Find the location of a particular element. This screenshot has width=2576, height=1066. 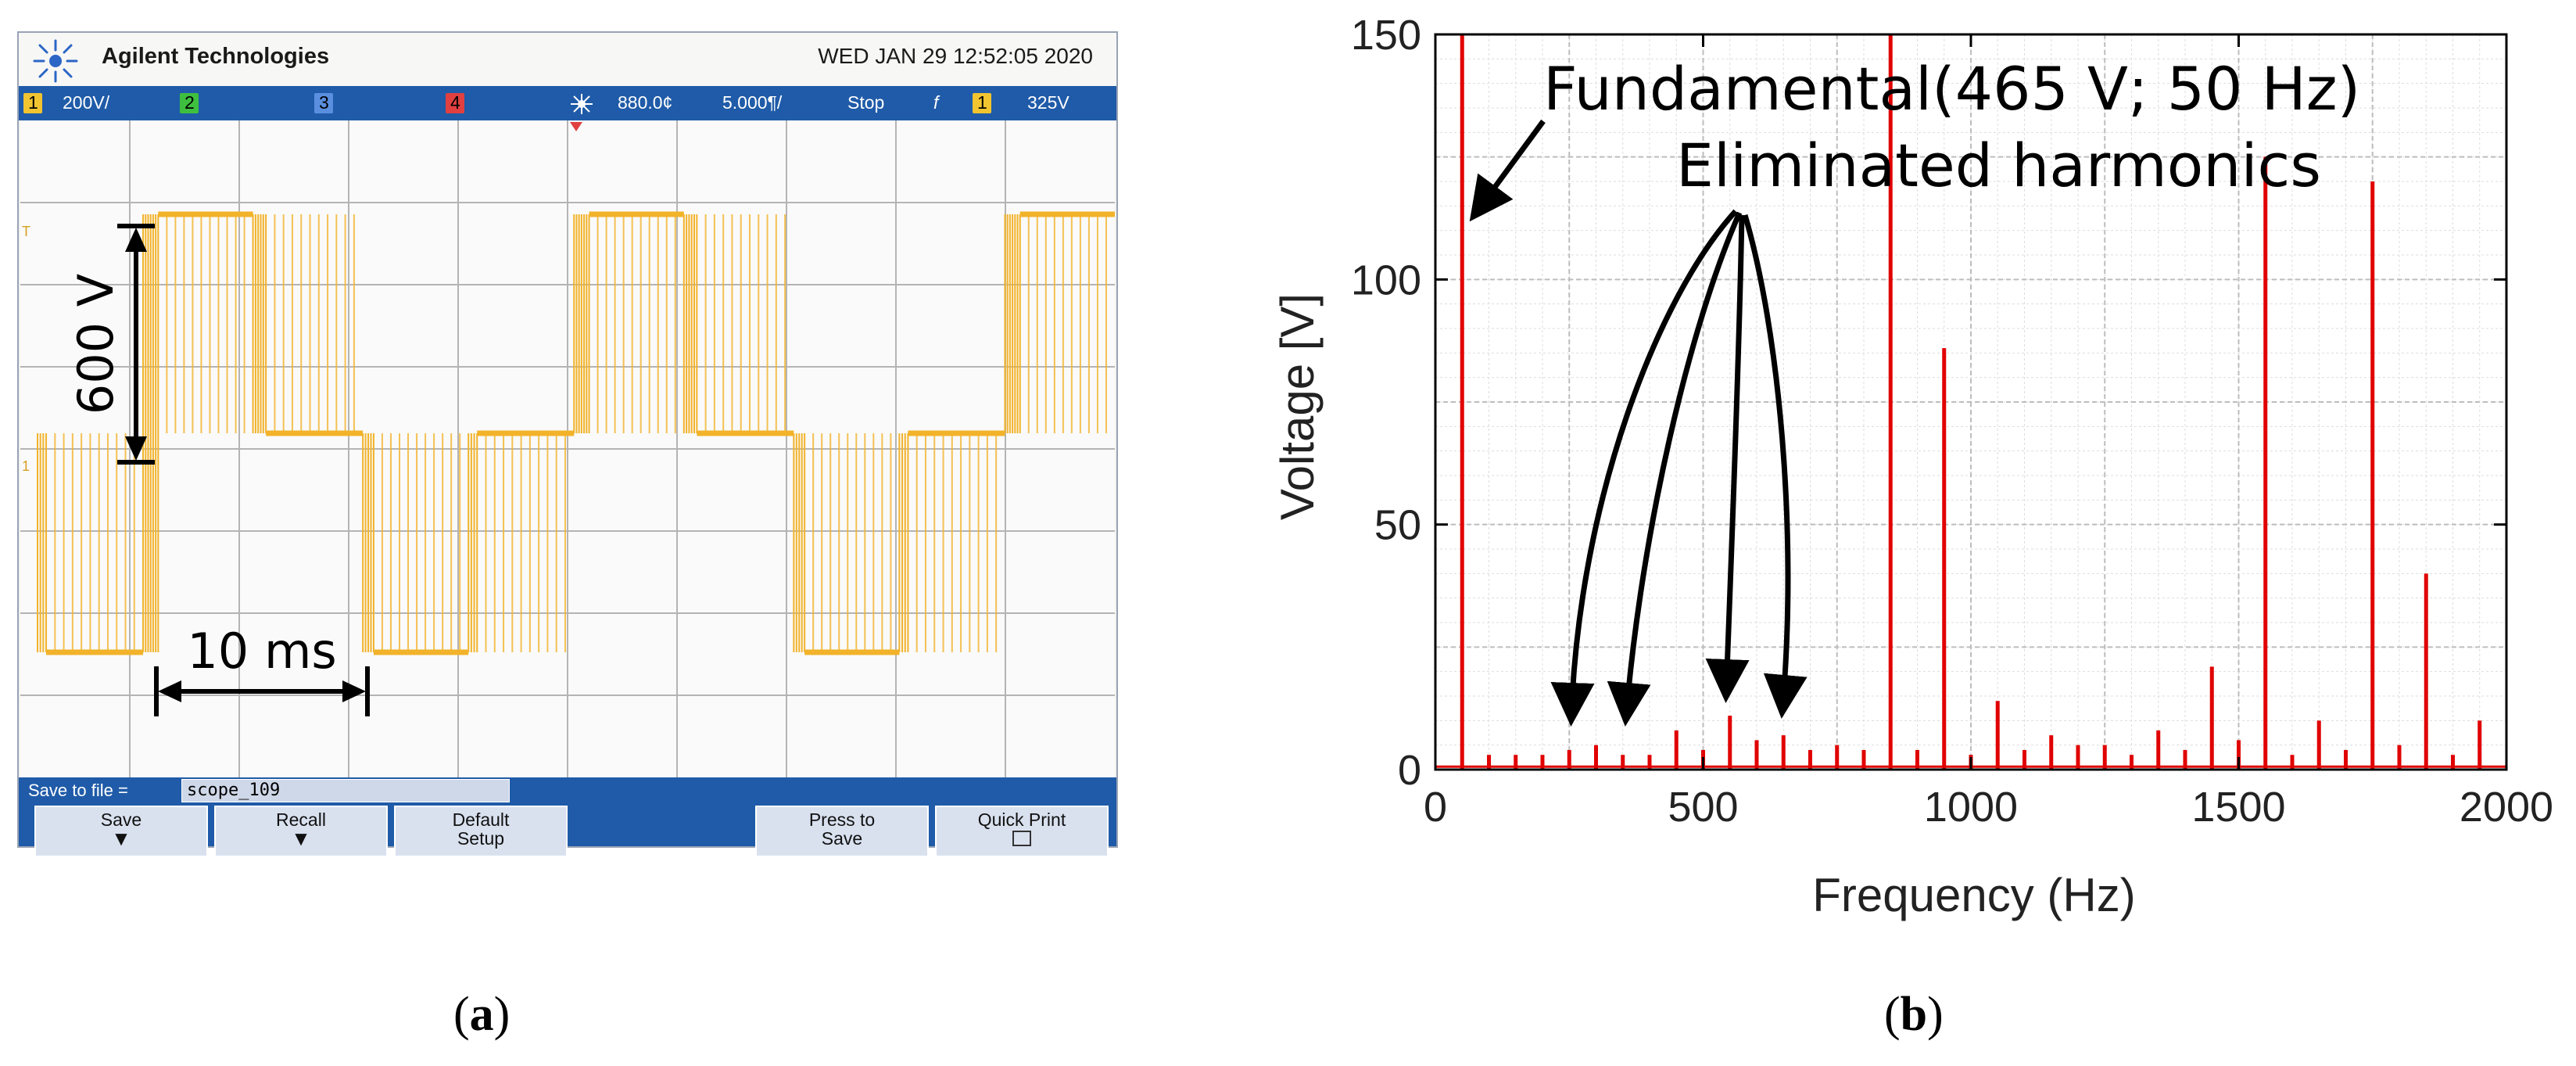

annotation-arrows is located at coordinates (1638, 423).